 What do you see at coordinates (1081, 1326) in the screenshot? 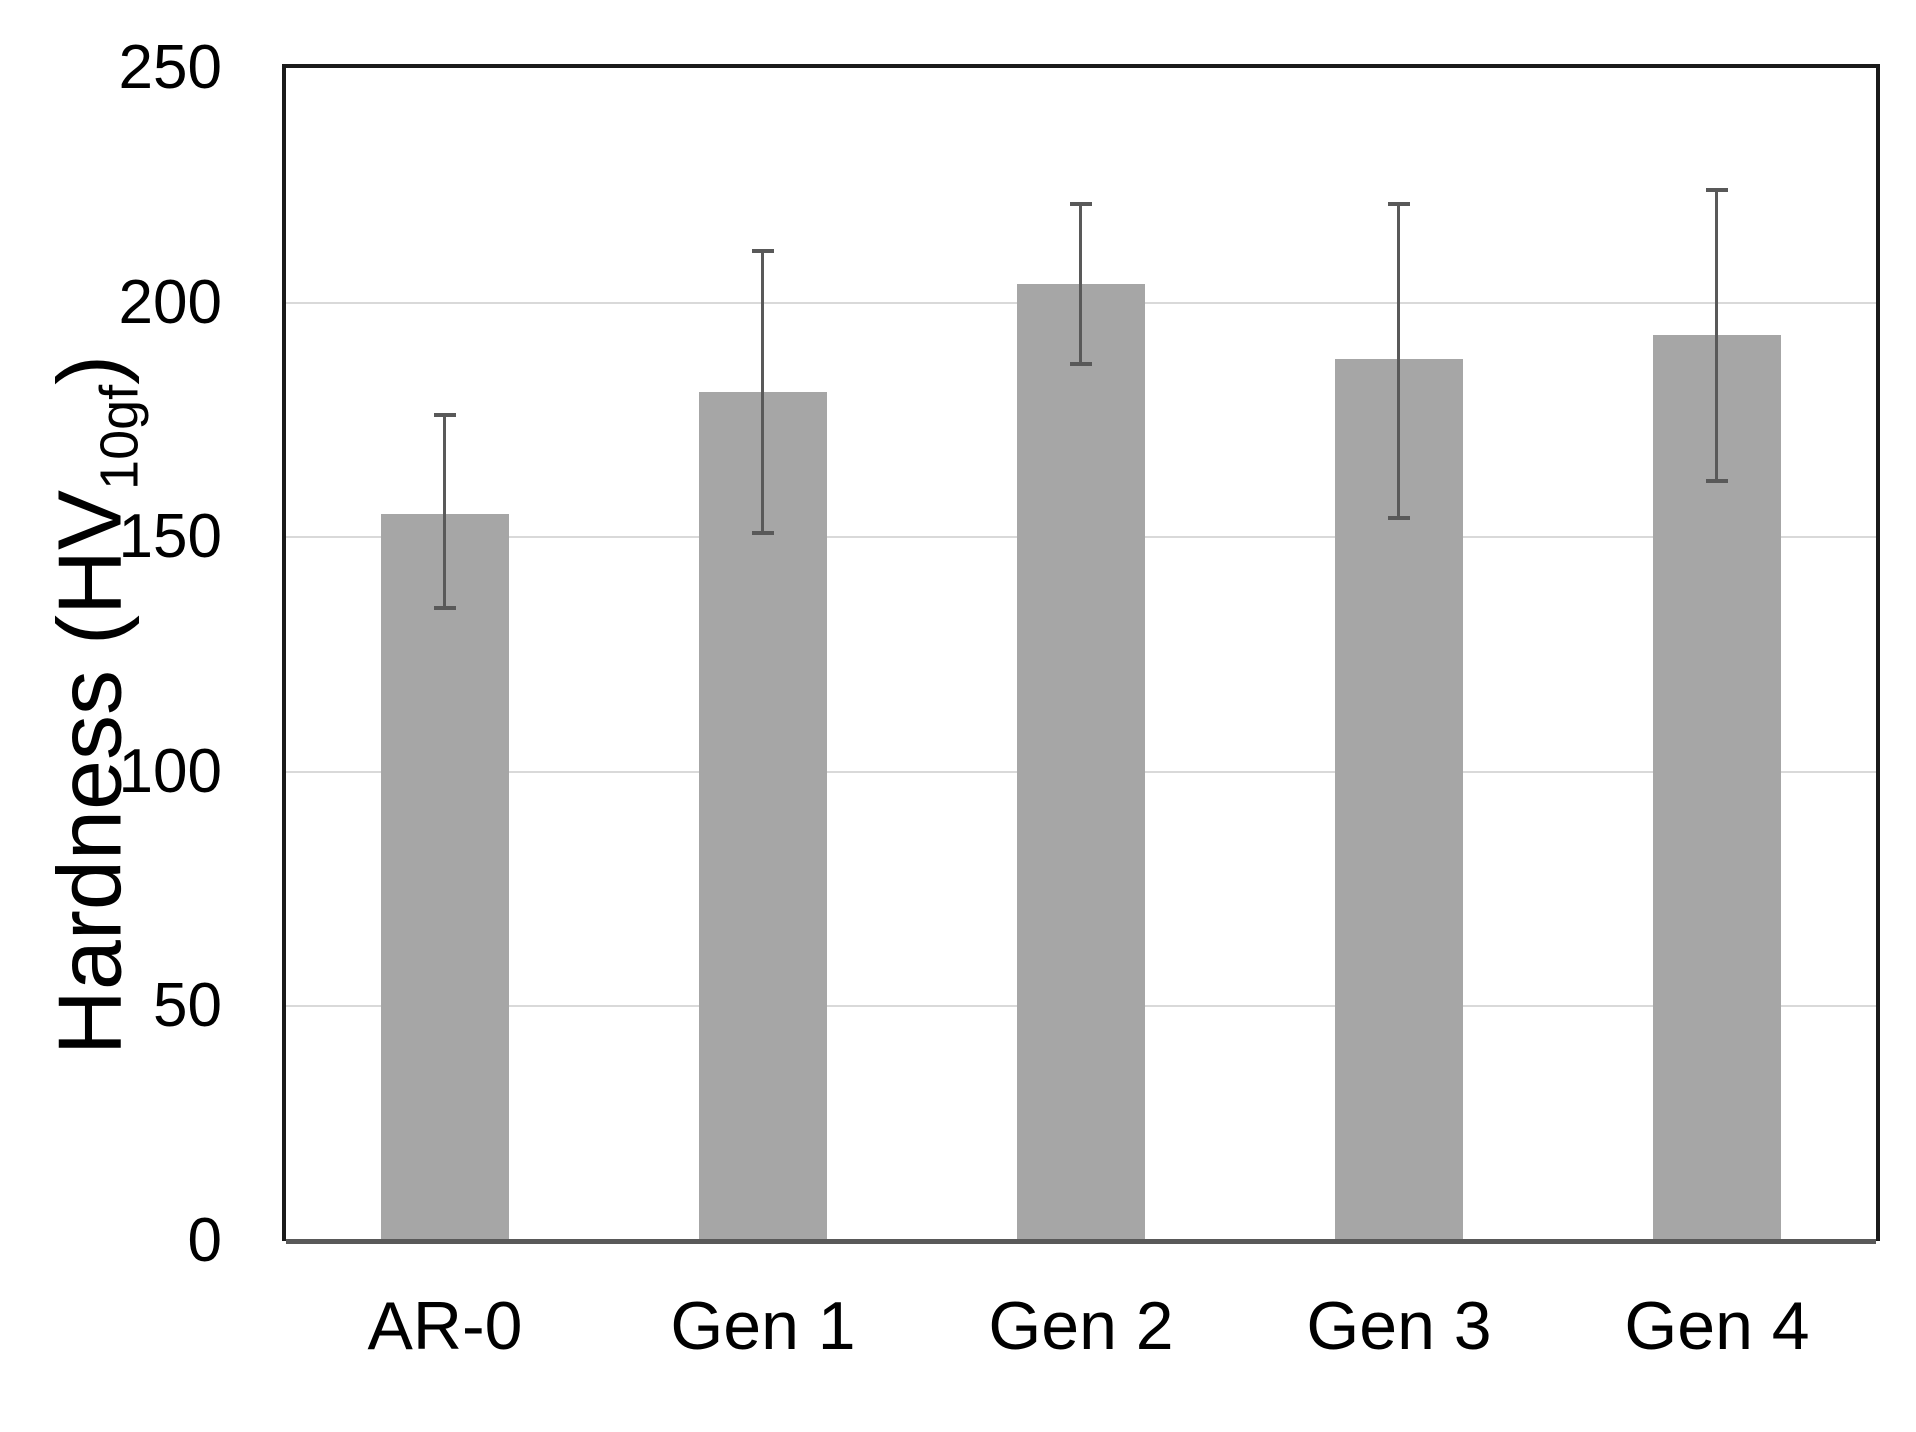
I see `x-tick-label-gen-2: Gen 2` at bounding box center [1081, 1326].